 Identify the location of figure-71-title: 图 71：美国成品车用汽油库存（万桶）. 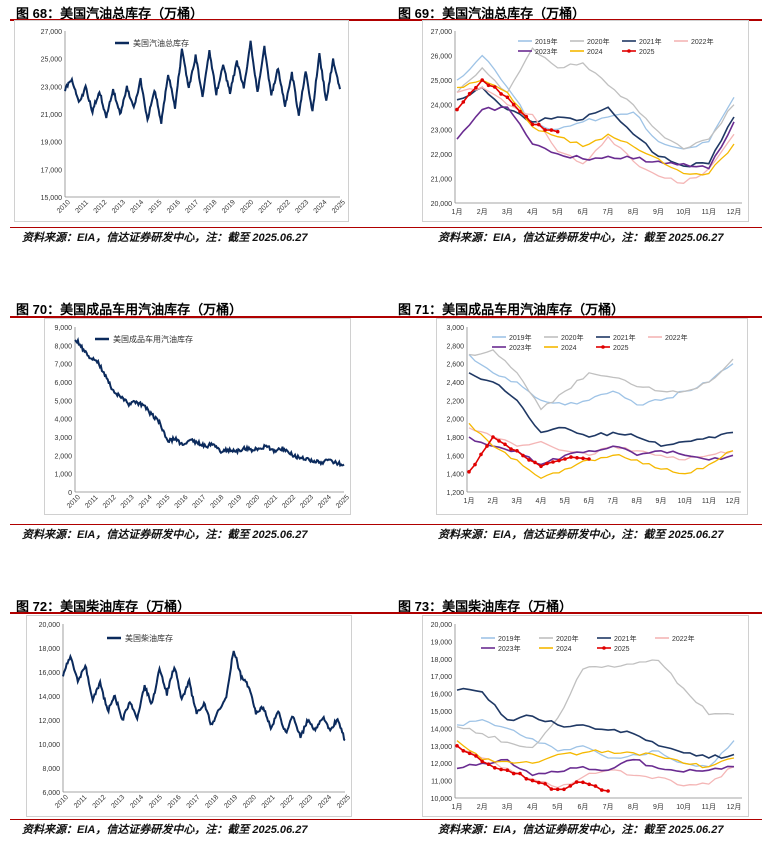
(511, 309).